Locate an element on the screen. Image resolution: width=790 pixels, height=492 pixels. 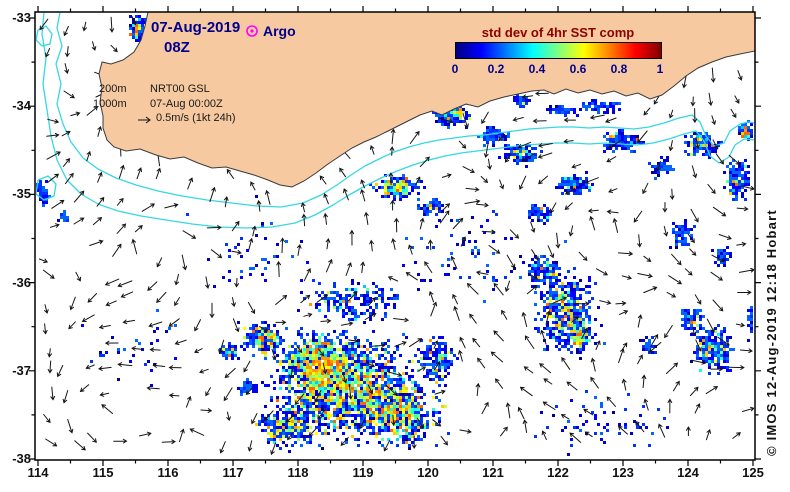
x-tick-label: 125 is located at coordinates (753, 472).